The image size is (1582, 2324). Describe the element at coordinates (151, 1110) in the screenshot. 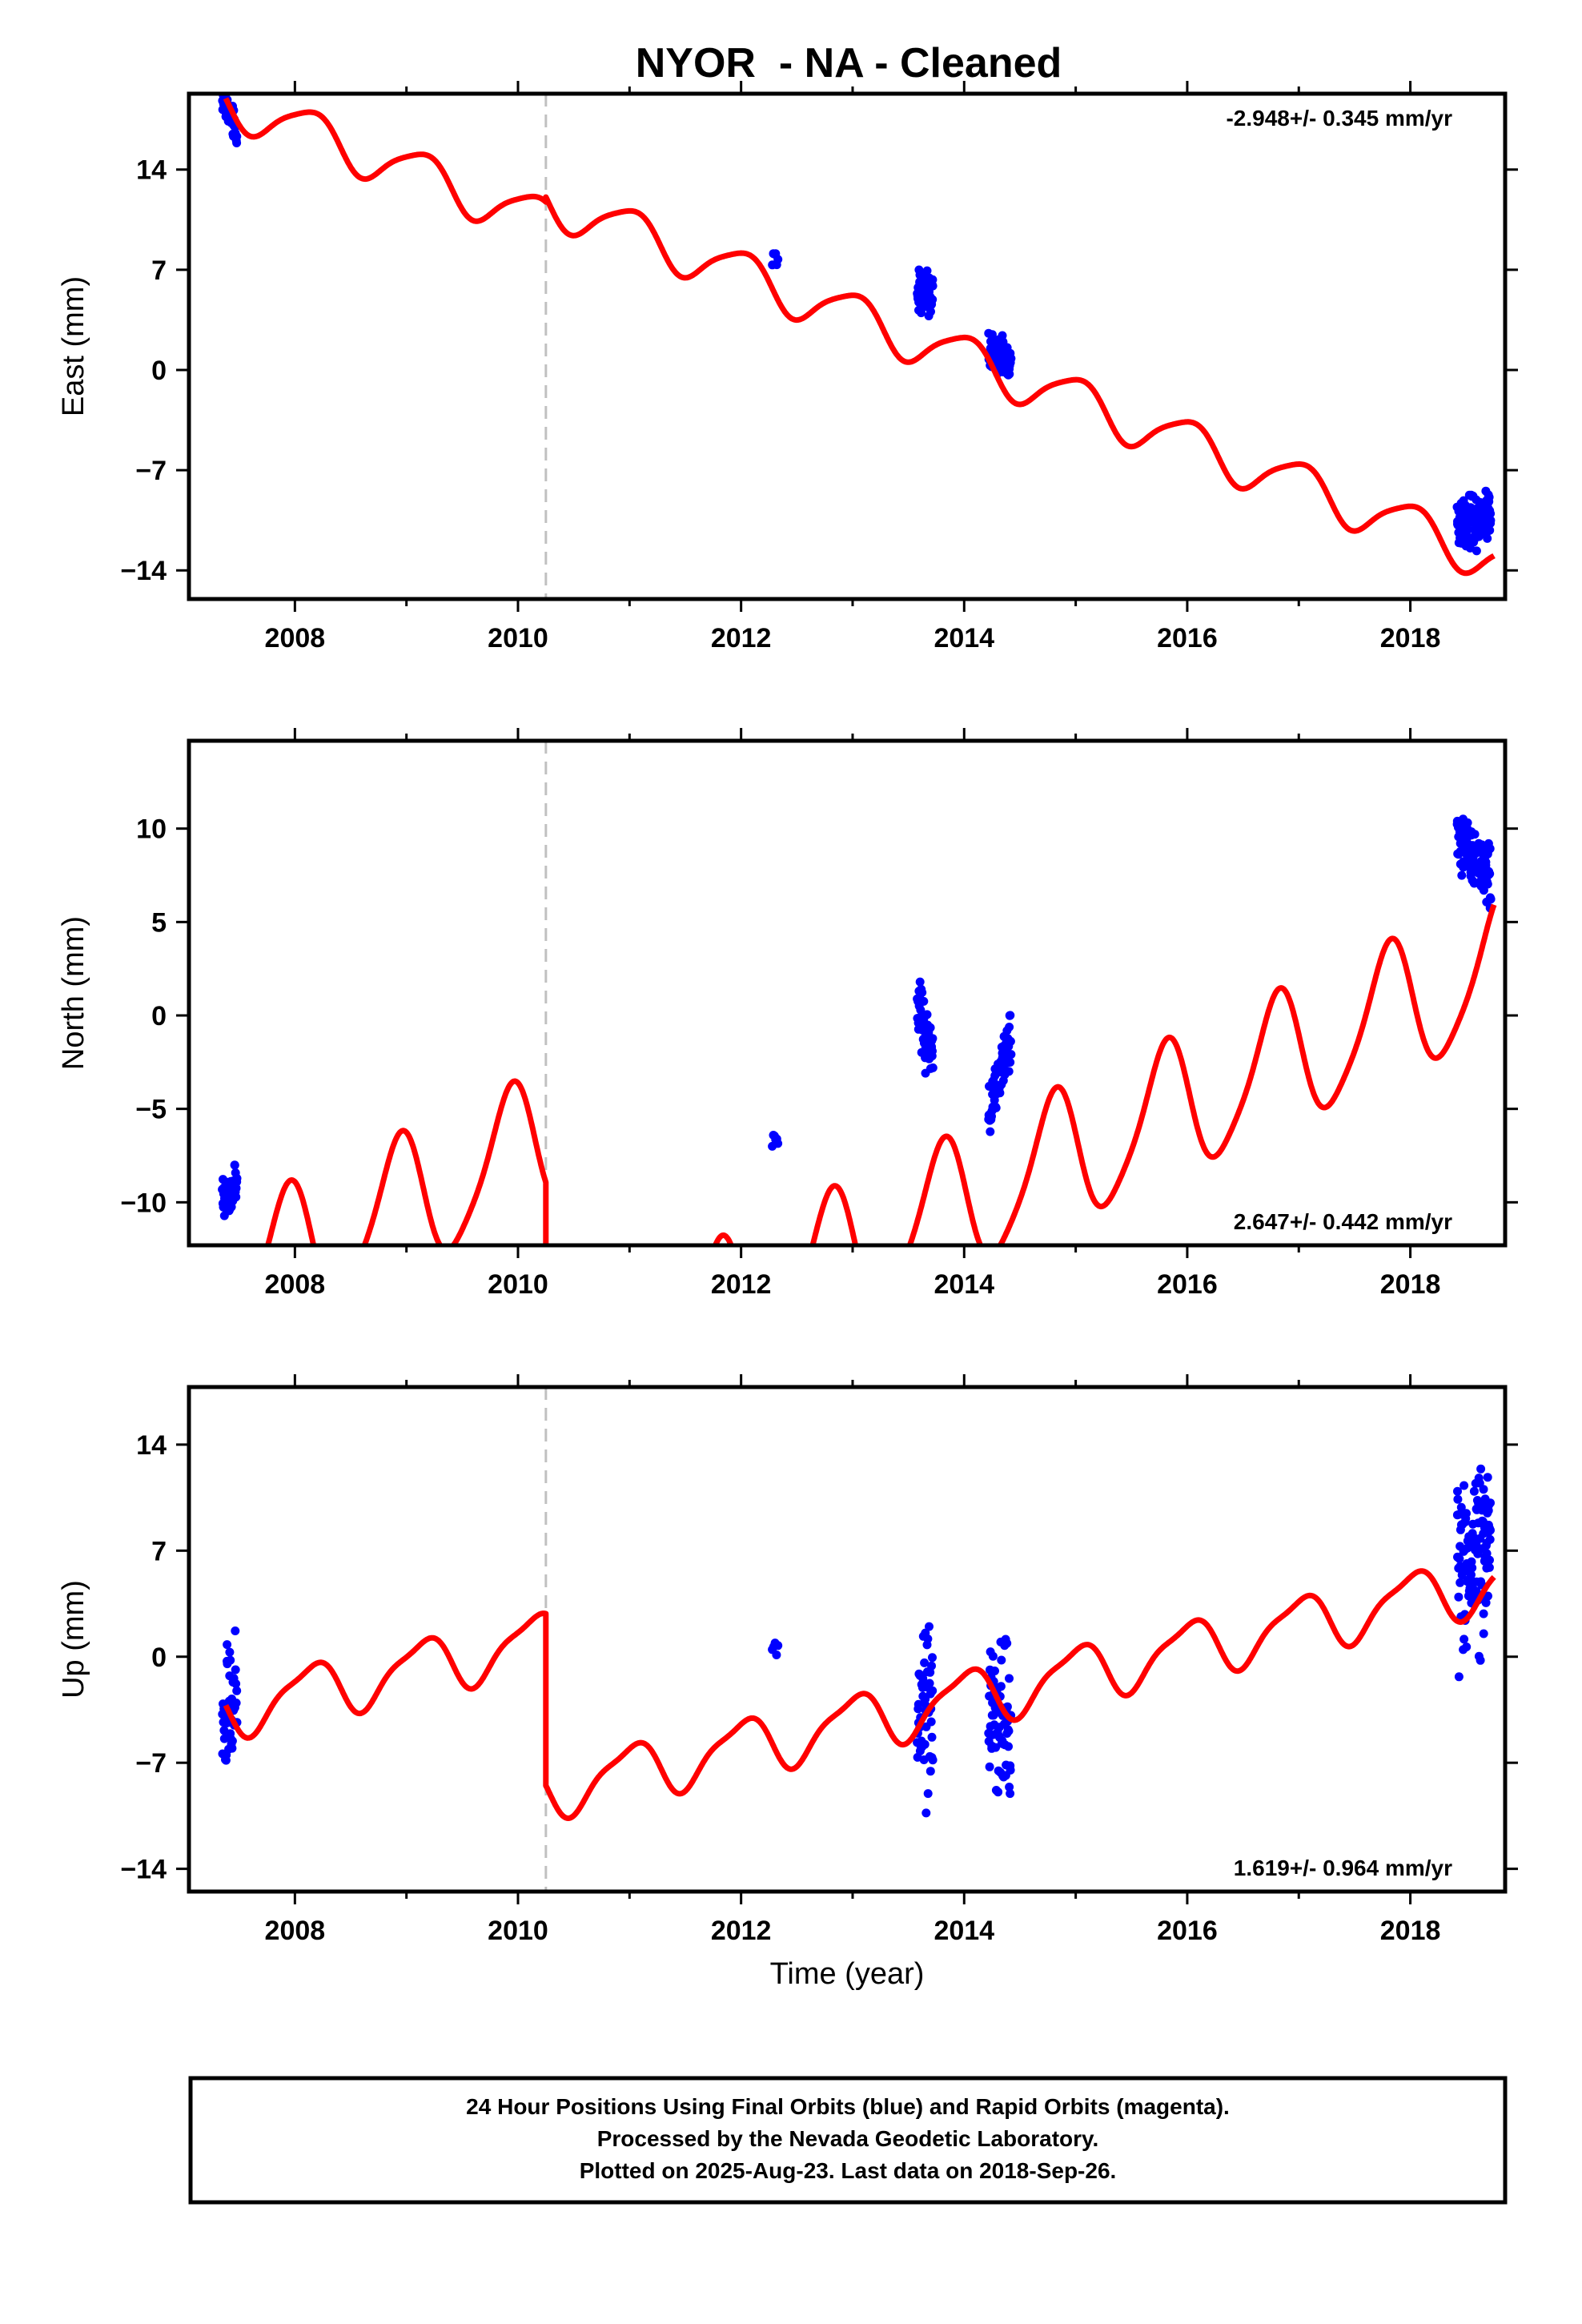

I see `north-y-tick-label: −5` at that location.